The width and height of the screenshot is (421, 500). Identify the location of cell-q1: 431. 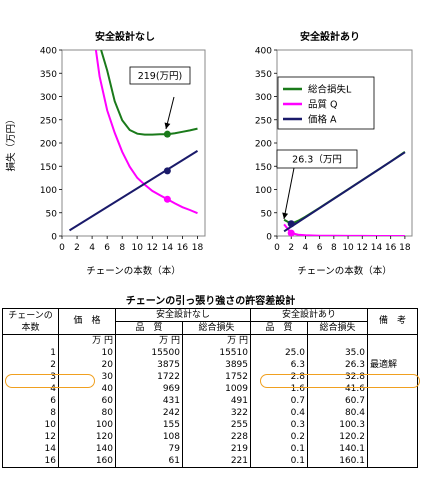
(149, 401).